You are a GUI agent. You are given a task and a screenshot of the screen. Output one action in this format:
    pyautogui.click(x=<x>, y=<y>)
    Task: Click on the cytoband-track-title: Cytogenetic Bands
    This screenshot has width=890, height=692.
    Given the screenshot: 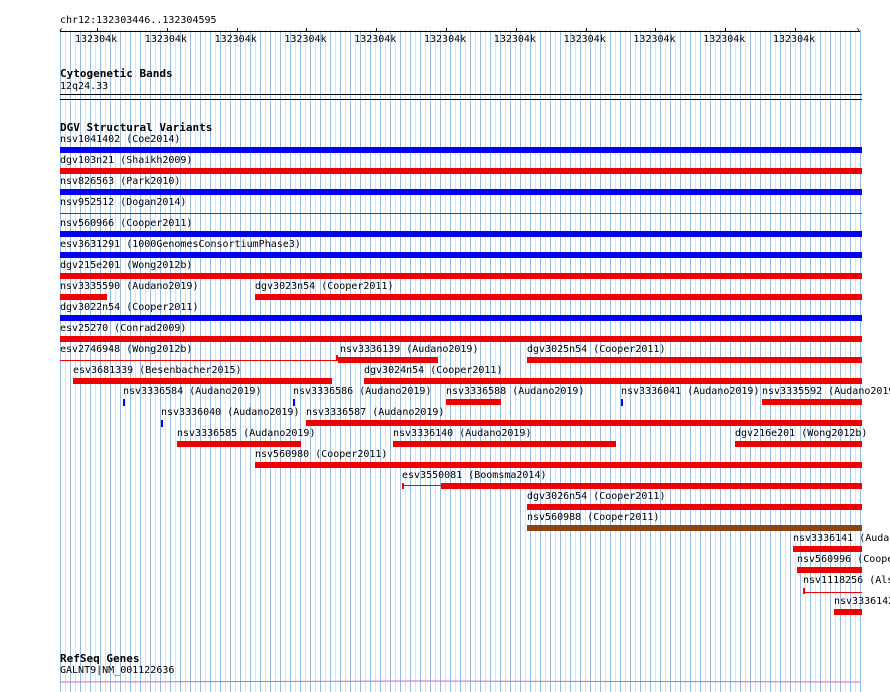 What is the action you would take?
    pyautogui.click(x=116, y=73)
    